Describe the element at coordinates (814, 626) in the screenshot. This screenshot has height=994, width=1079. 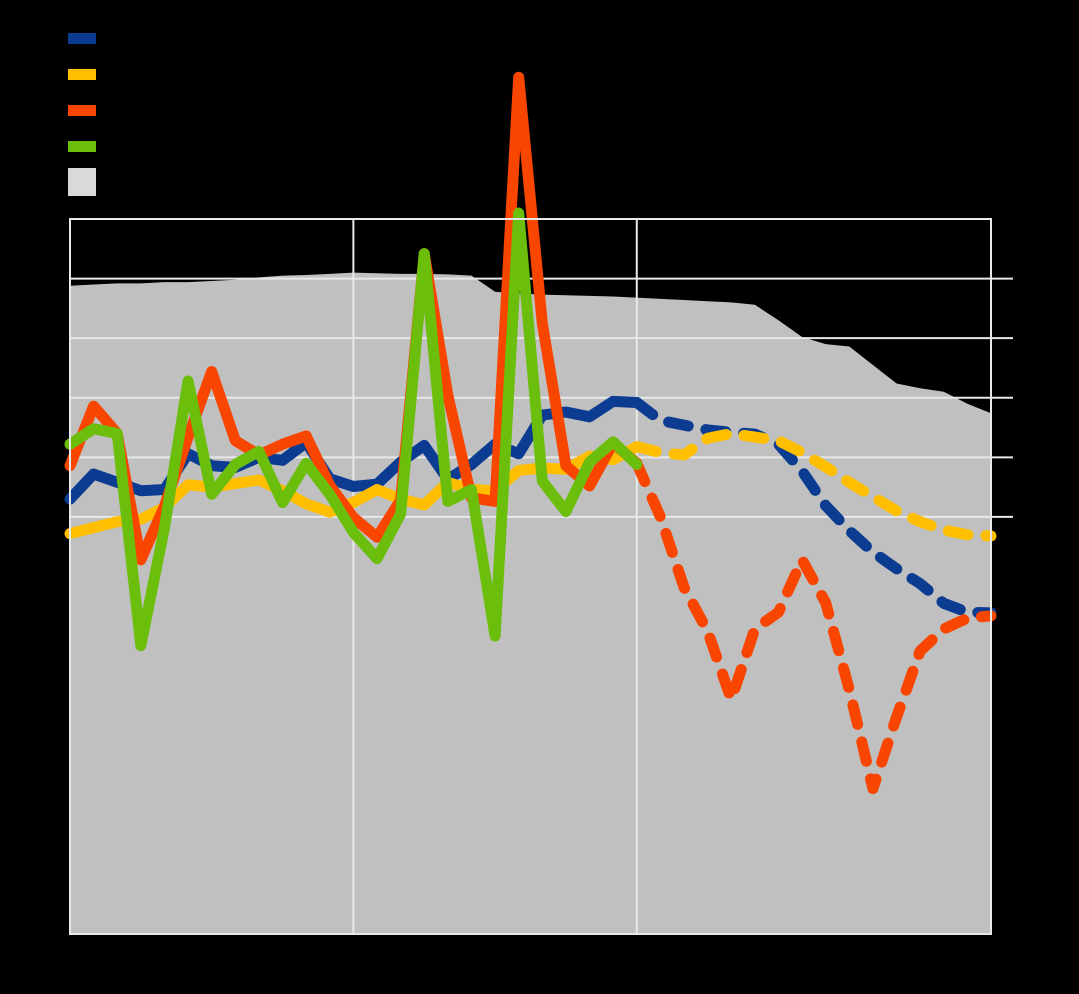
I see `orange-series-dashed` at that location.